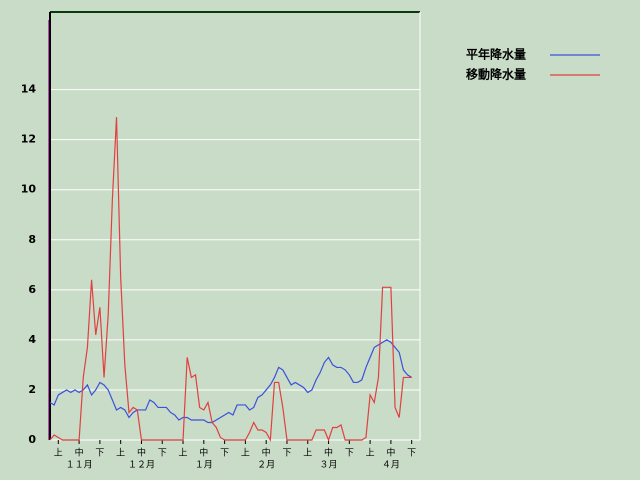 The width and height of the screenshot is (640, 480). I want to click on legend-label: 移動降水量, so click(496, 74).